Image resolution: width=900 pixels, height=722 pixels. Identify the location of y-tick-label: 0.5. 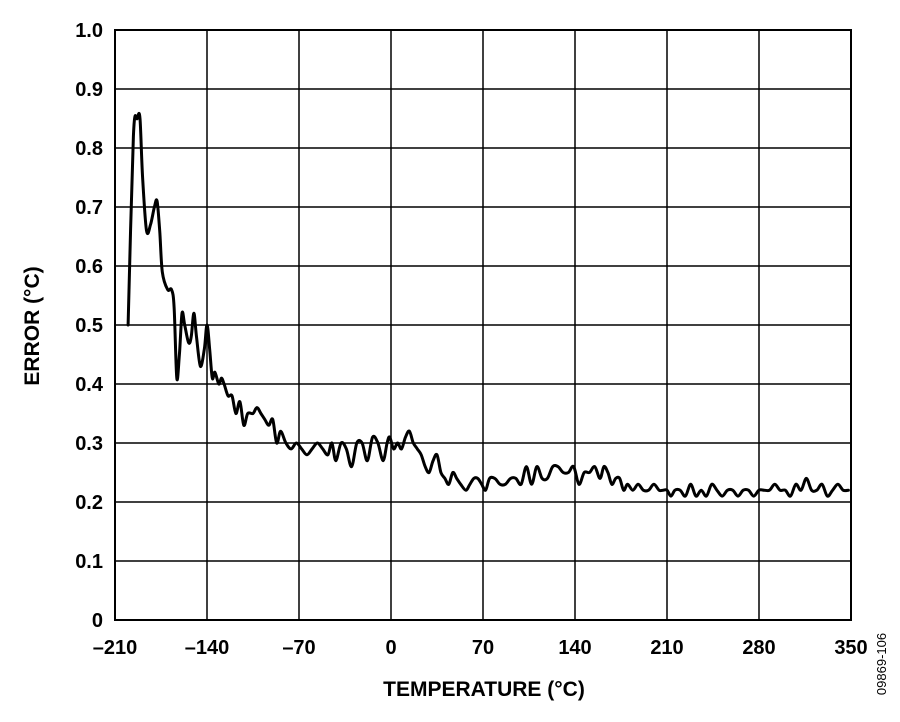
(89, 326).